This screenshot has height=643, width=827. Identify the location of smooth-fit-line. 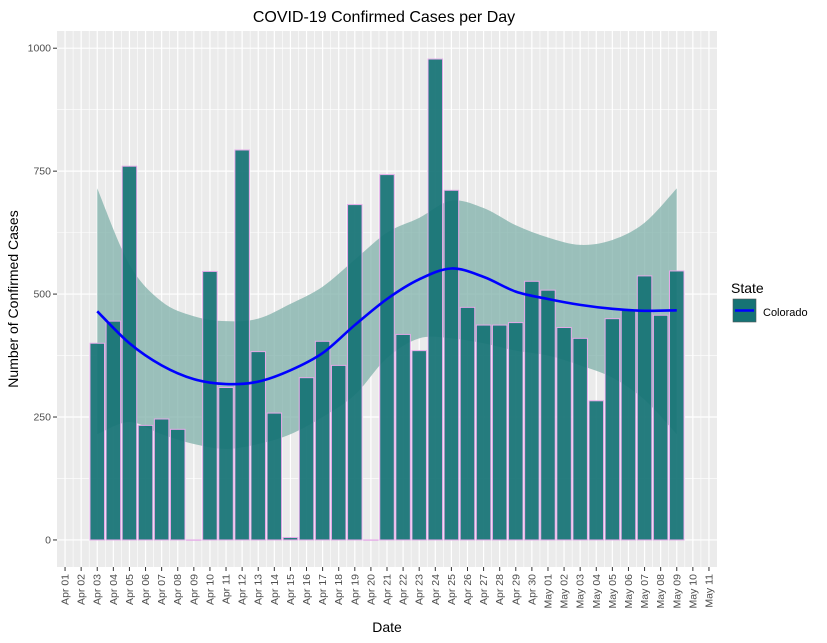
(386, 326).